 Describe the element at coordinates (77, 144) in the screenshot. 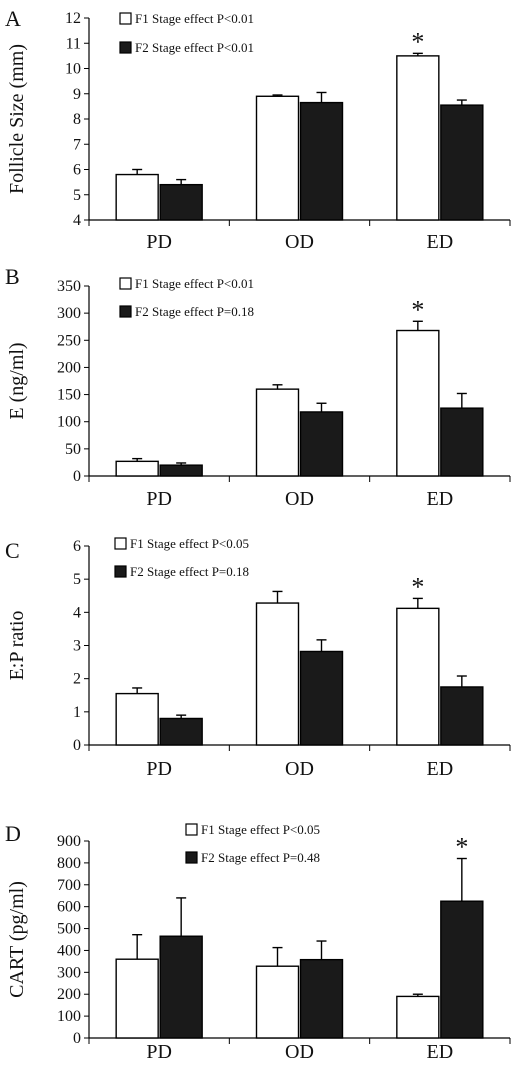

I see `y-tick-label: 7` at that location.